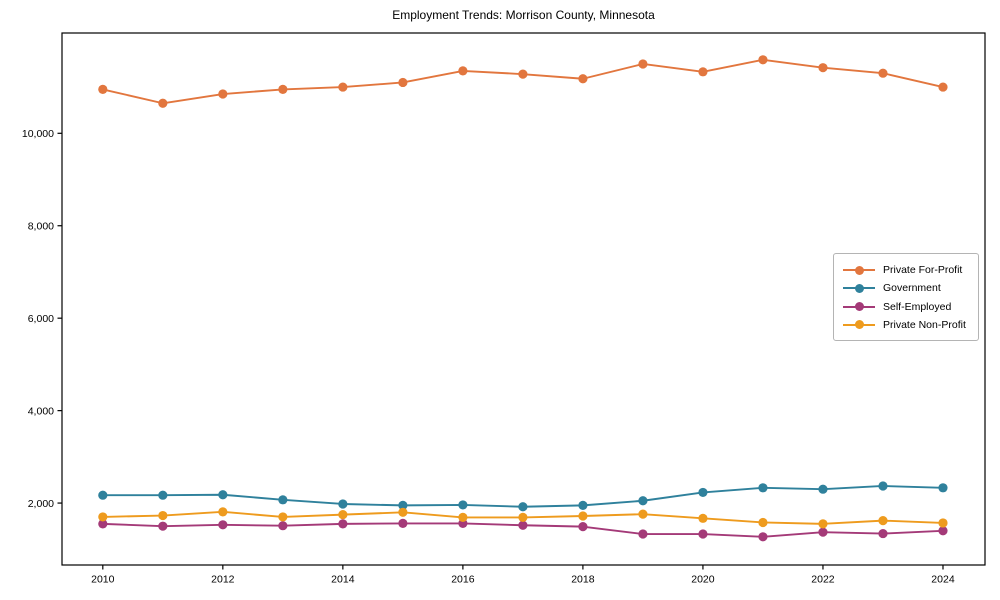 The width and height of the screenshot is (1000, 600). What do you see at coordinates (343, 515) in the screenshot?
I see `data-point-private-non-profit-2014` at bounding box center [343, 515].